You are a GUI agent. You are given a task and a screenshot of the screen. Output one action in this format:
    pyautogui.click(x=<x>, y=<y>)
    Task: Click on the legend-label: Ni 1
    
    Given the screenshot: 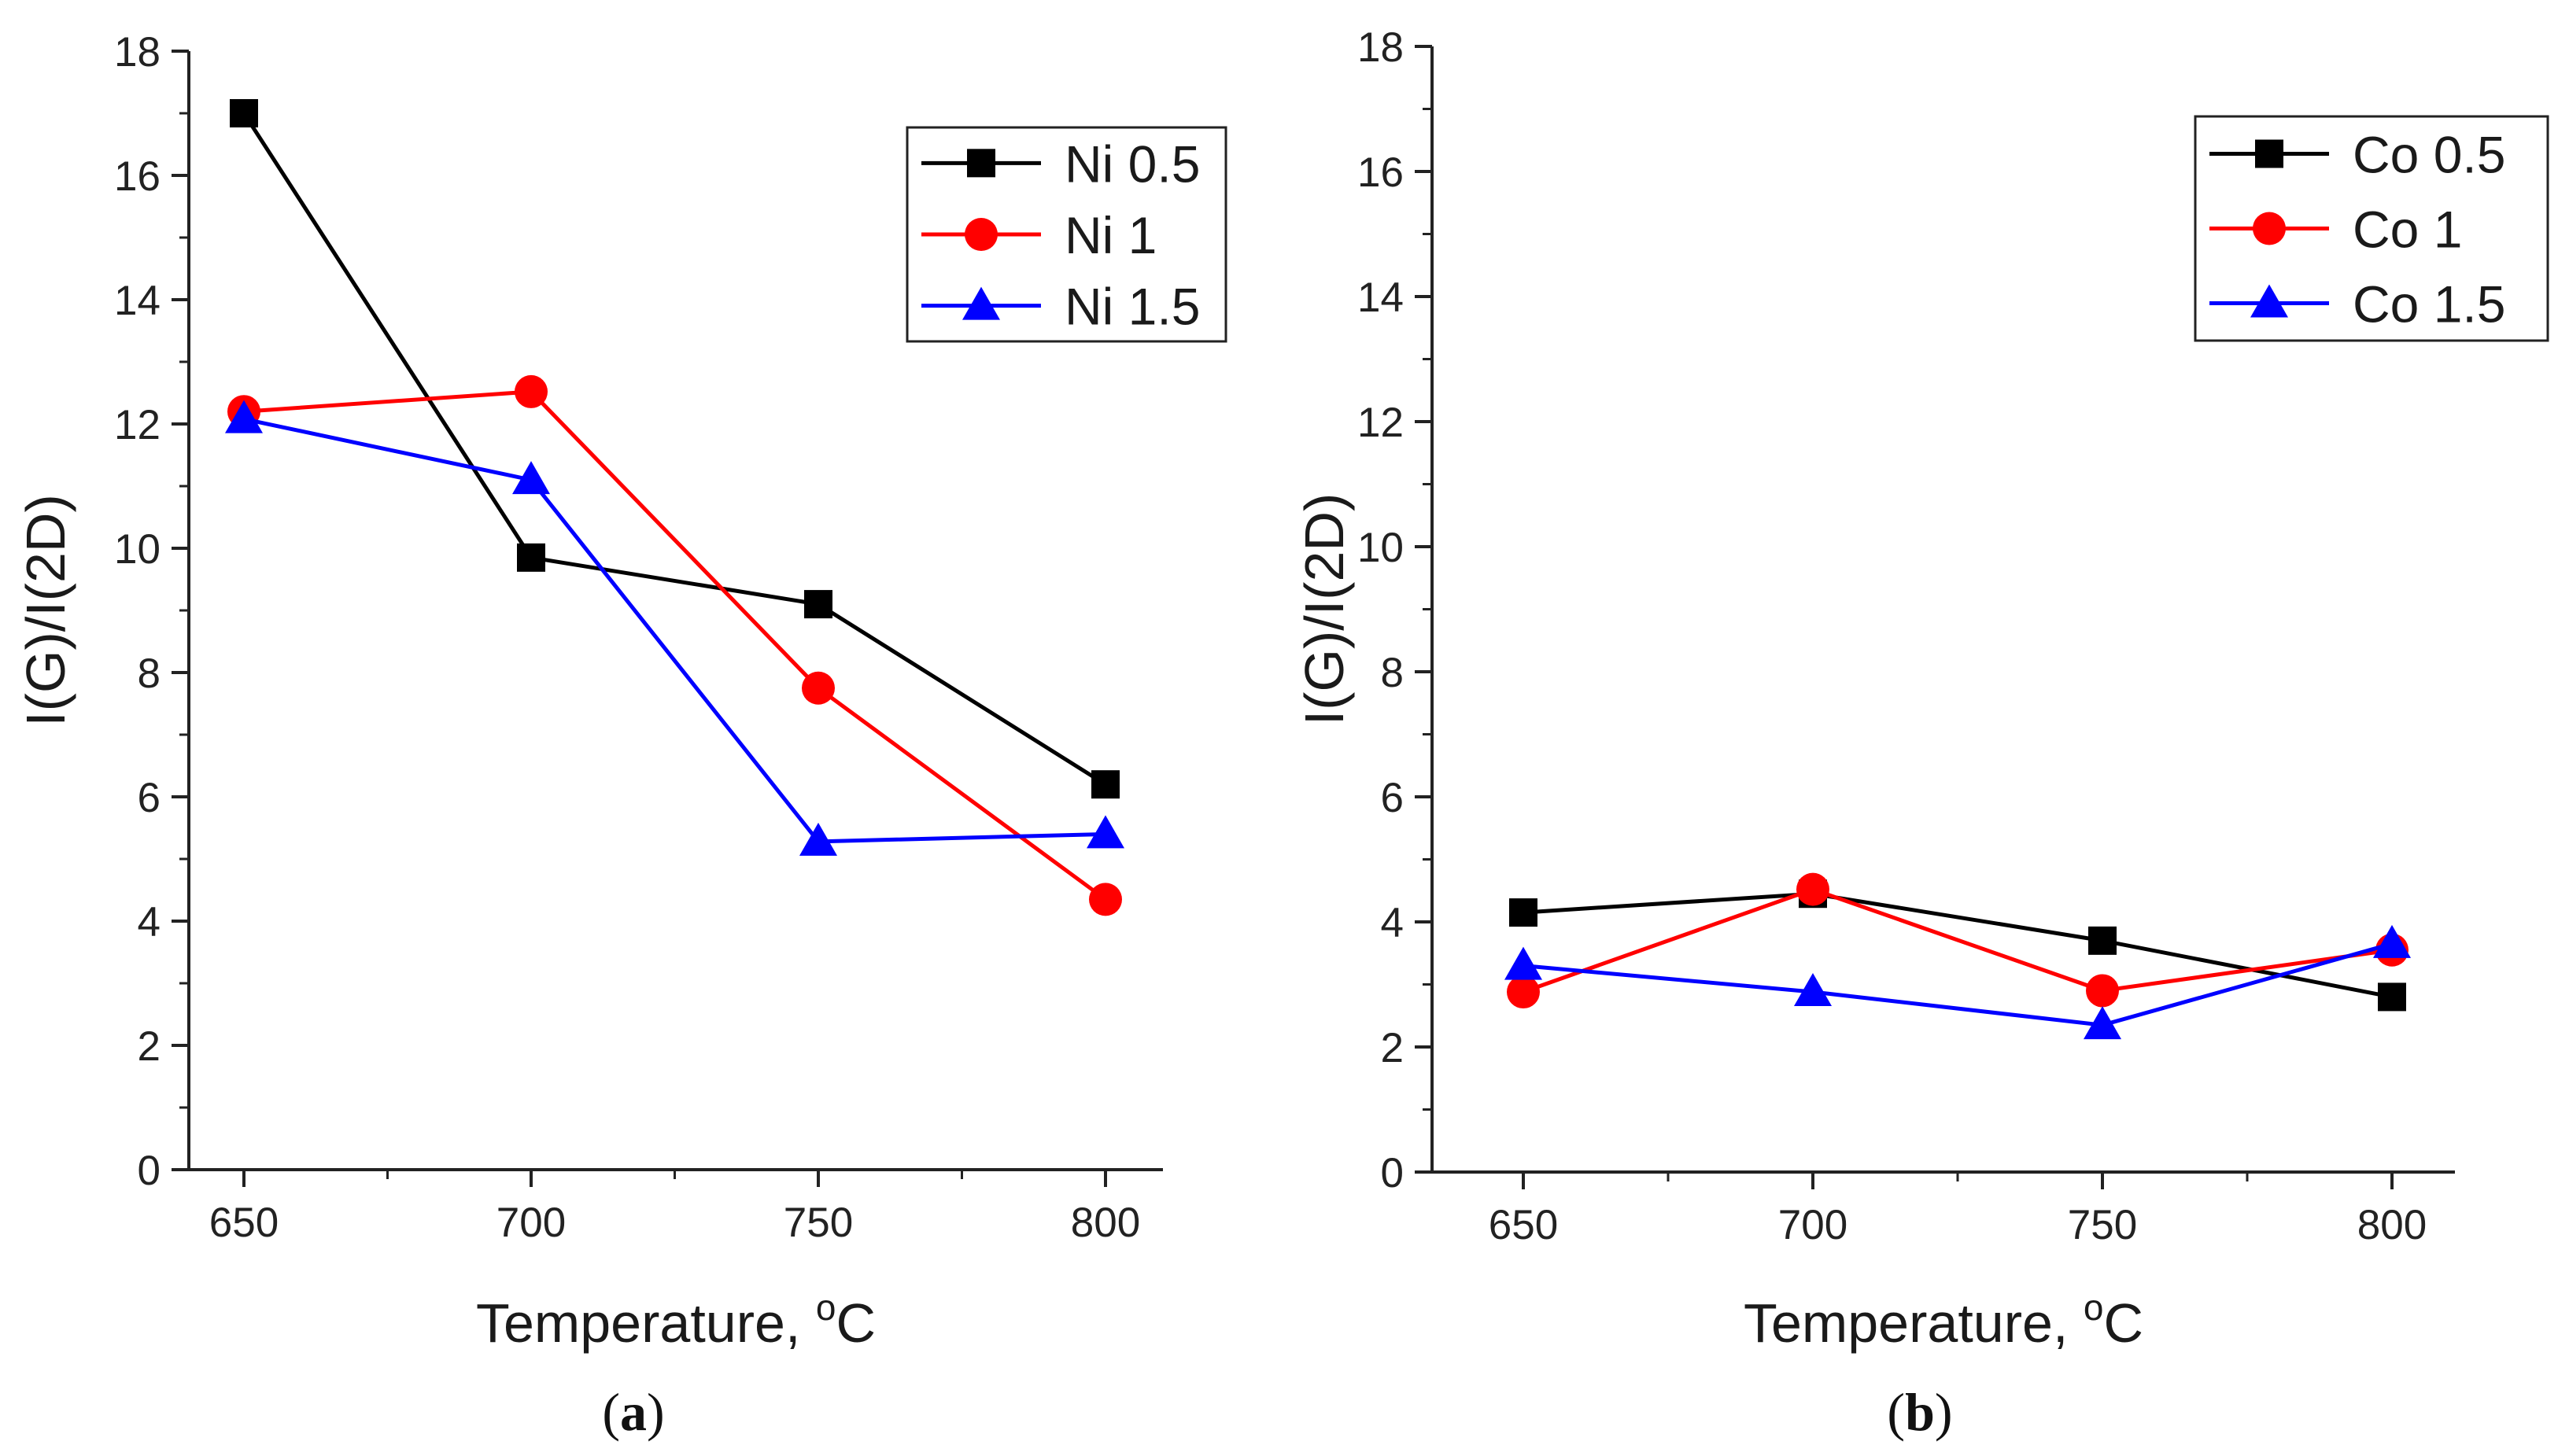 What is the action you would take?
    pyautogui.click(x=1111, y=235)
    